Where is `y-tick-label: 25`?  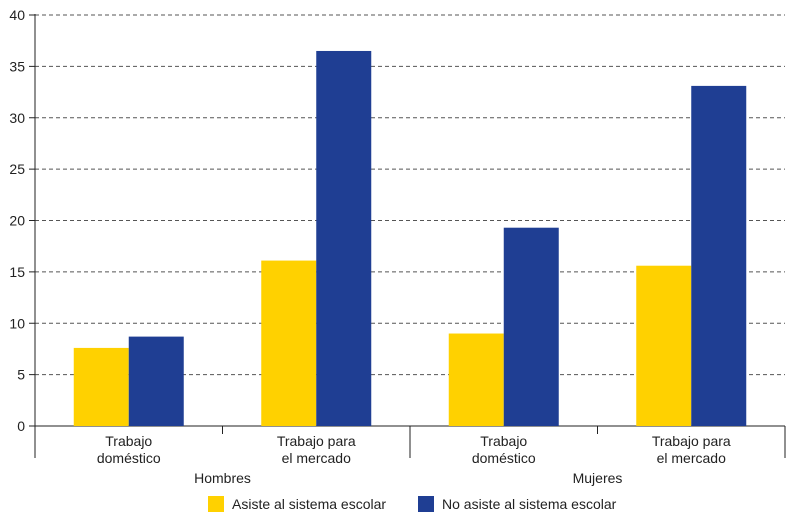 y-tick-label: 25 is located at coordinates (17, 169).